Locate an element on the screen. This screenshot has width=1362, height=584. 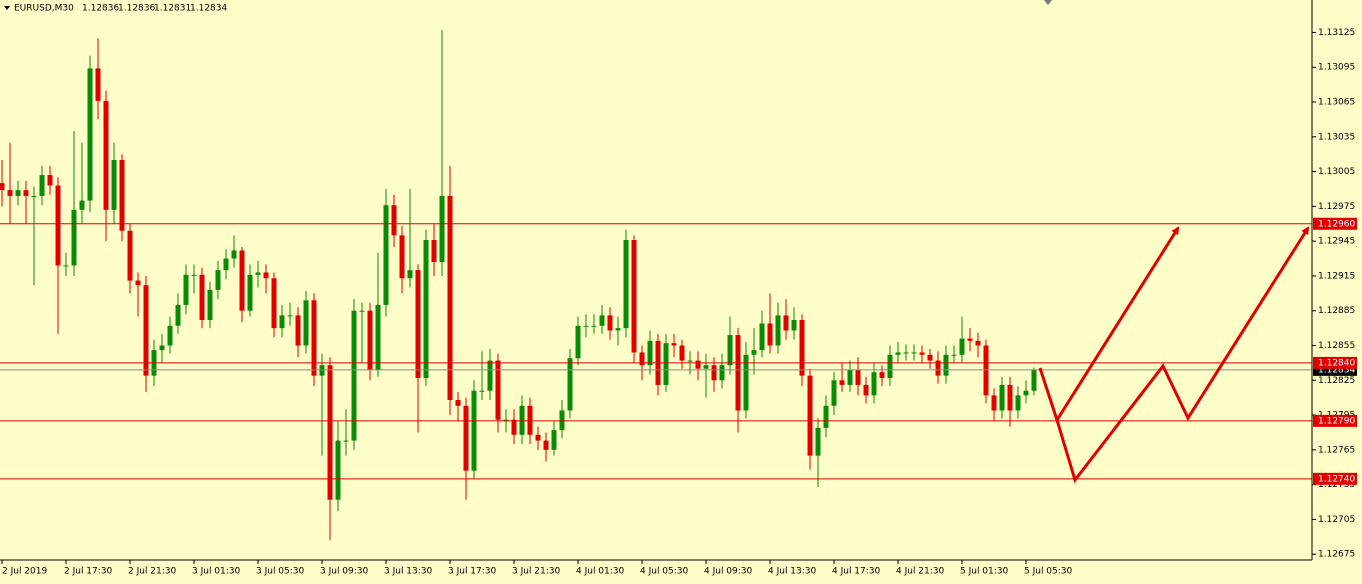
x-tick-label: 2 Jul 17:30 is located at coordinates (88, 572).